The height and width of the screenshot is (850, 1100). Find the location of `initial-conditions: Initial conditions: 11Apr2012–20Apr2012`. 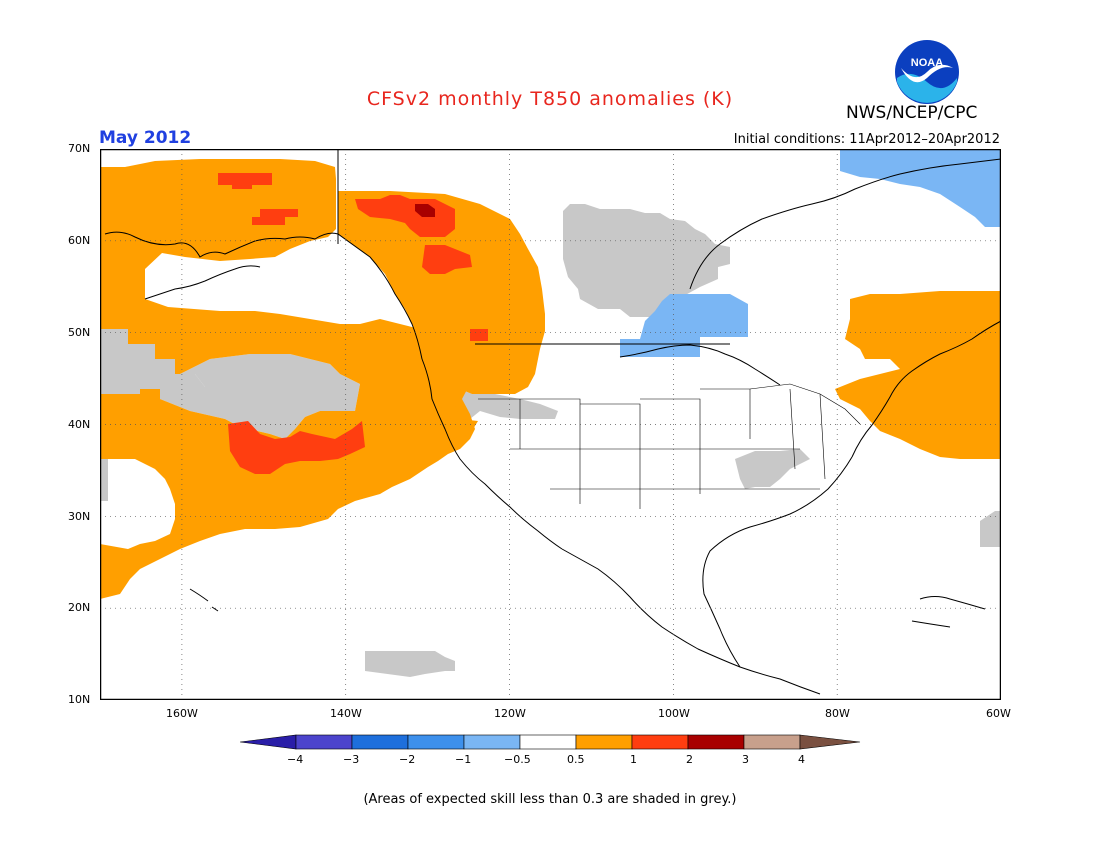

initial-conditions: Initial conditions: 11Apr2012–20Apr2012 is located at coordinates (866, 139).